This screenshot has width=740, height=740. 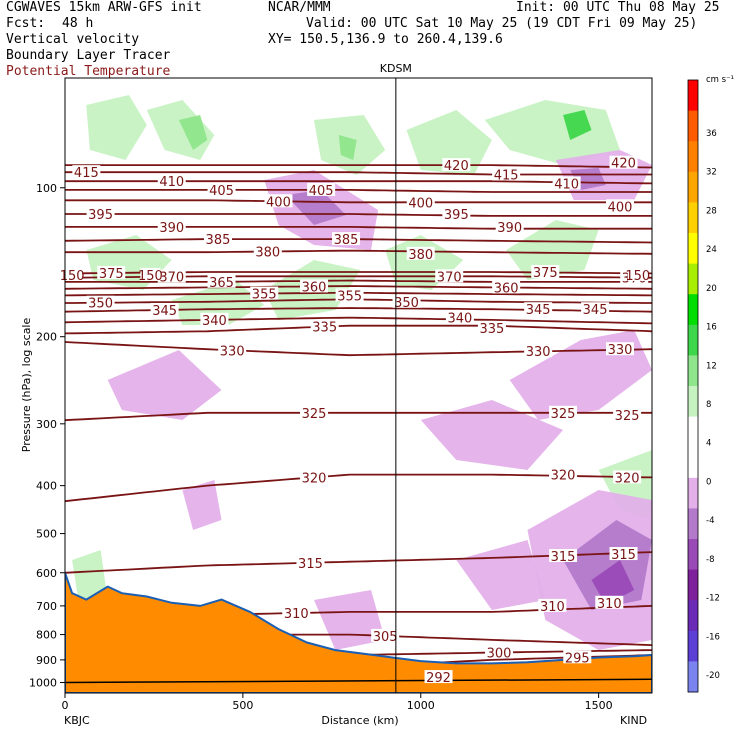 I want to click on theta-label-extra: 385, so click(x=346, y=240).